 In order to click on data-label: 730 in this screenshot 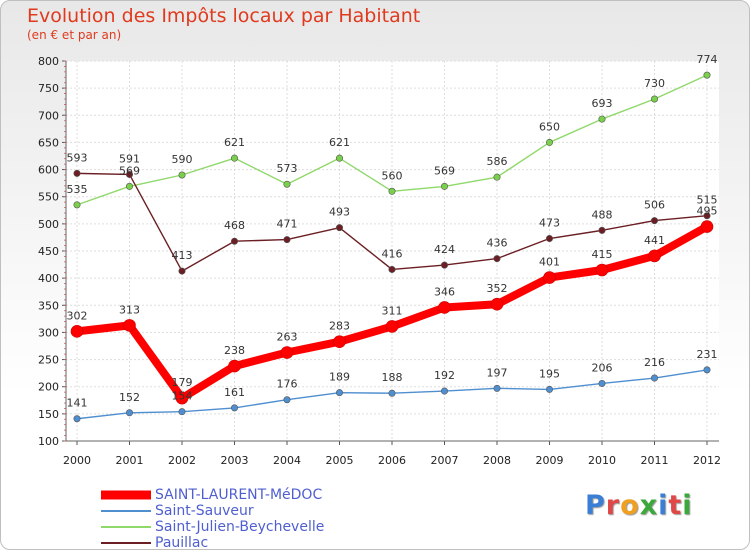, I will do `click(654, 83)`.